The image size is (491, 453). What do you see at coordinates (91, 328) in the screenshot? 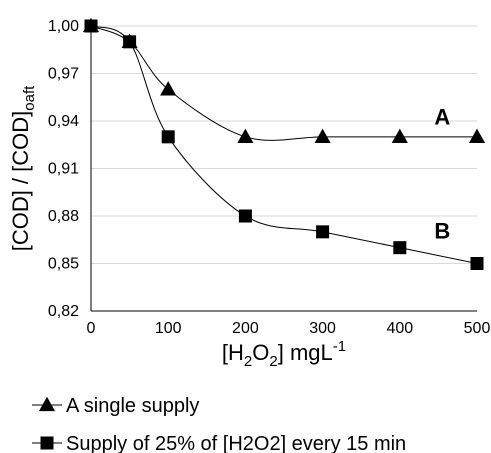
I see `x-tick-label-0: 0` at bounding box center [91, 328].